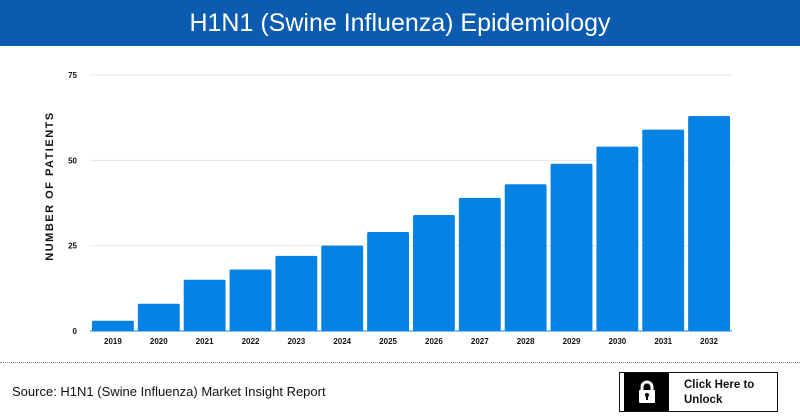 Image resolution: width=800 pixels, height=420 pixels. I want to click on bar-2029, so click(571, 247).